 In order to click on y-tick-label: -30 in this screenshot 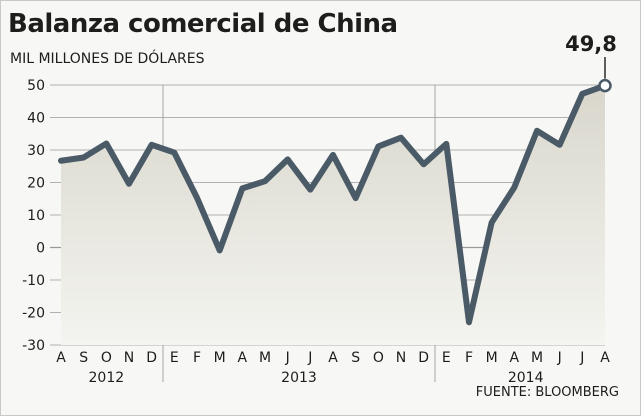, I will do `click(33, 346)`.